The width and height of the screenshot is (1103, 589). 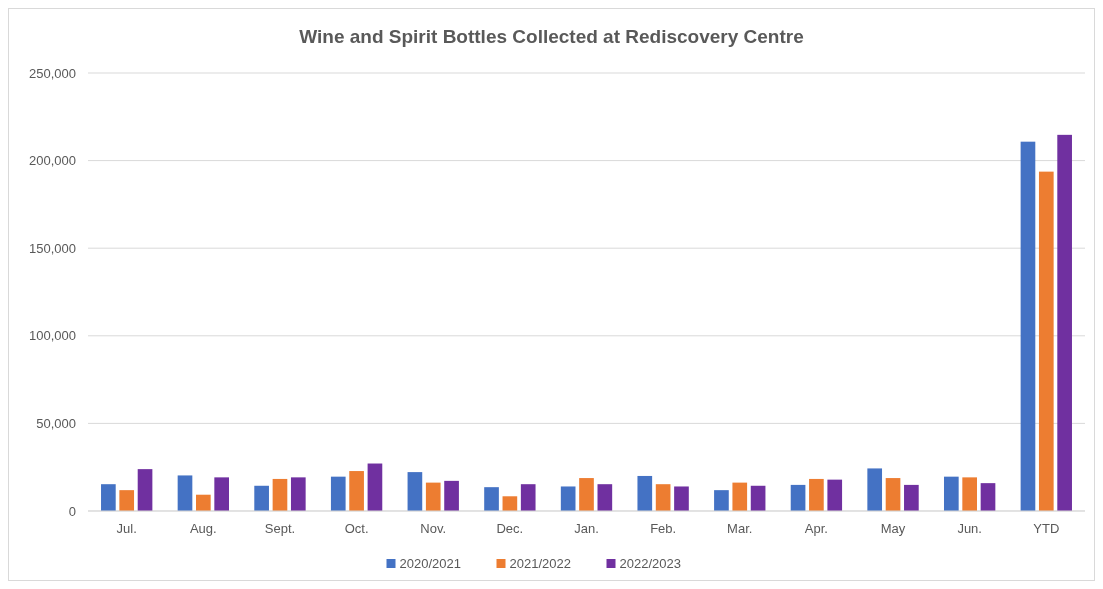 What do you see at coordinates (540, 563) in the screenshot?
I see `legend-label: 2021/2022` at bounding box center [540, 563].